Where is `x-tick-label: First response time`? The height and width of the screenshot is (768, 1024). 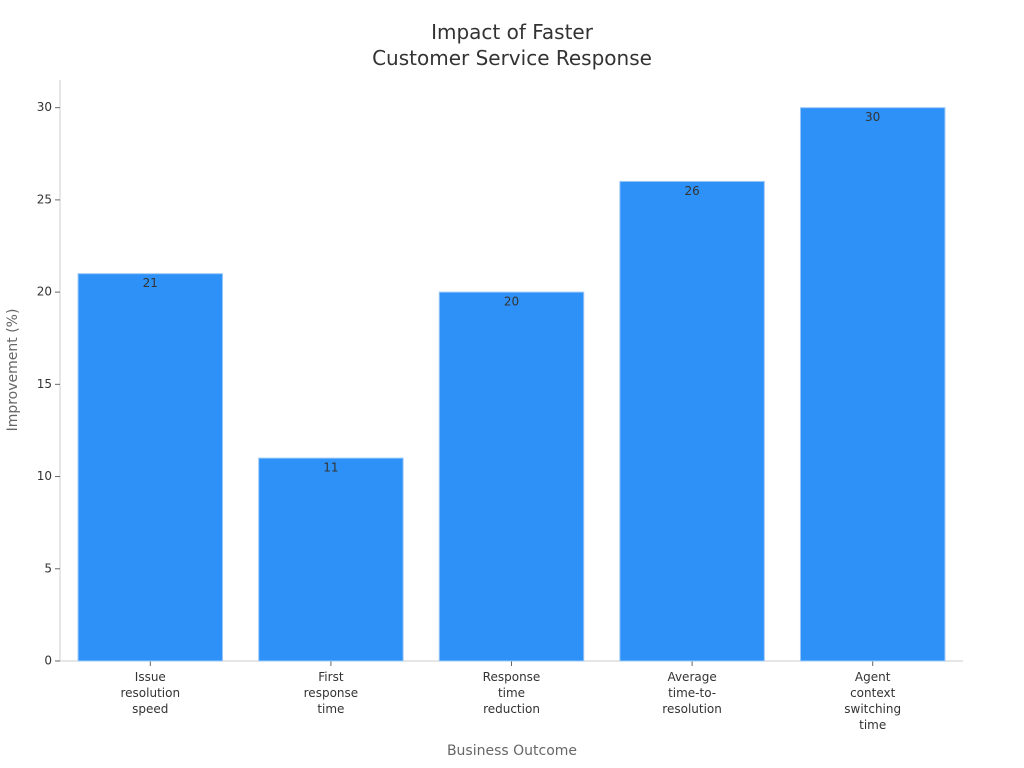
x-tick-label: First response time is located at coordinates (331, 693).